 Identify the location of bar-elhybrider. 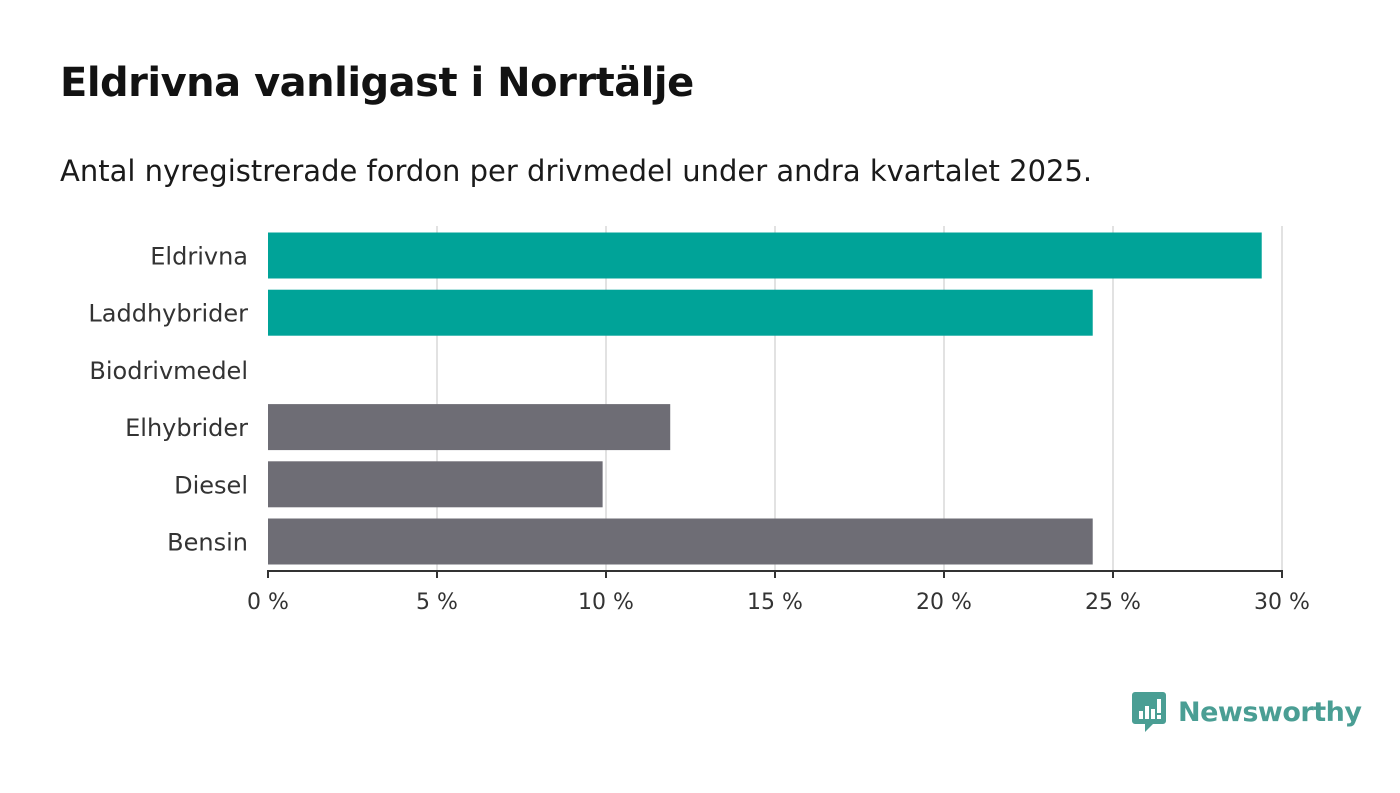
(469, 427).